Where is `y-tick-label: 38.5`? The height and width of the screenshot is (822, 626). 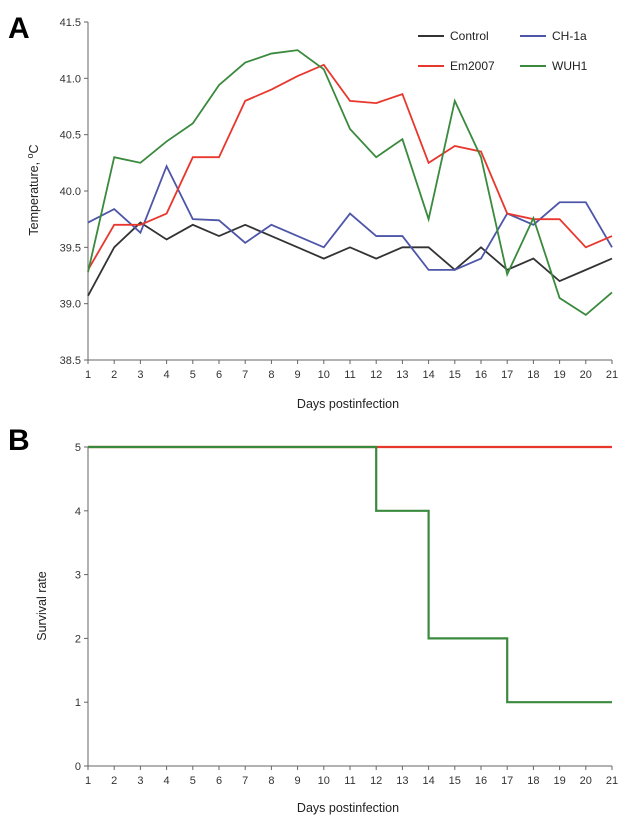
y-tick-label: 38.5 is located at coordinates (70, 361).